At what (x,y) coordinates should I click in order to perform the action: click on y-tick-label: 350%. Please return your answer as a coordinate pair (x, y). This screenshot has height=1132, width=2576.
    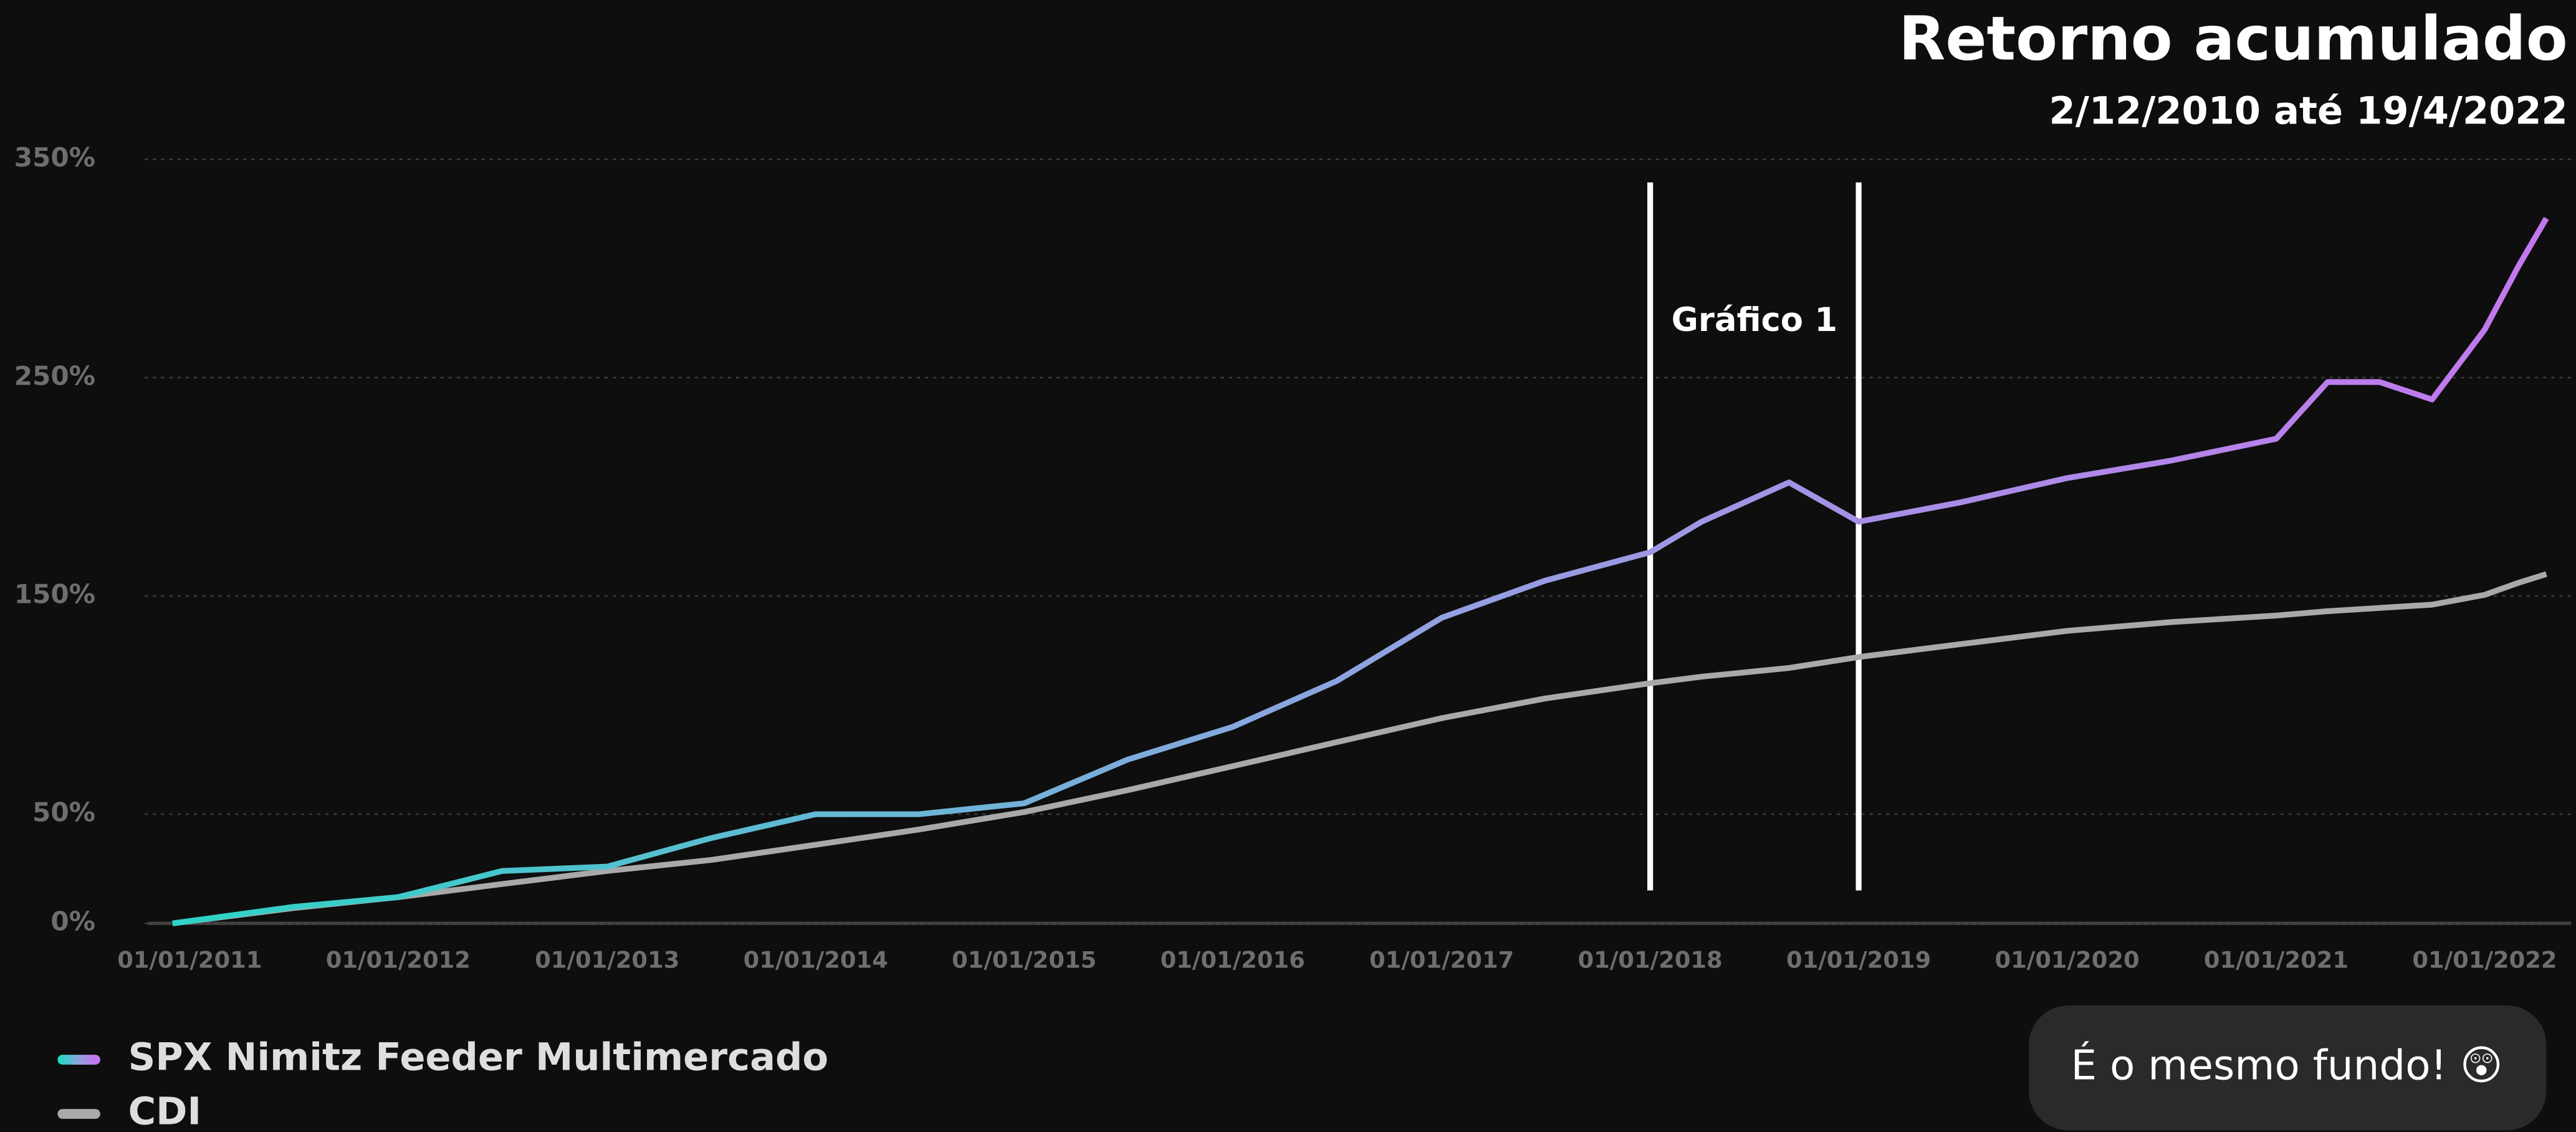
    Looking at the image, I should click on (54, 157).